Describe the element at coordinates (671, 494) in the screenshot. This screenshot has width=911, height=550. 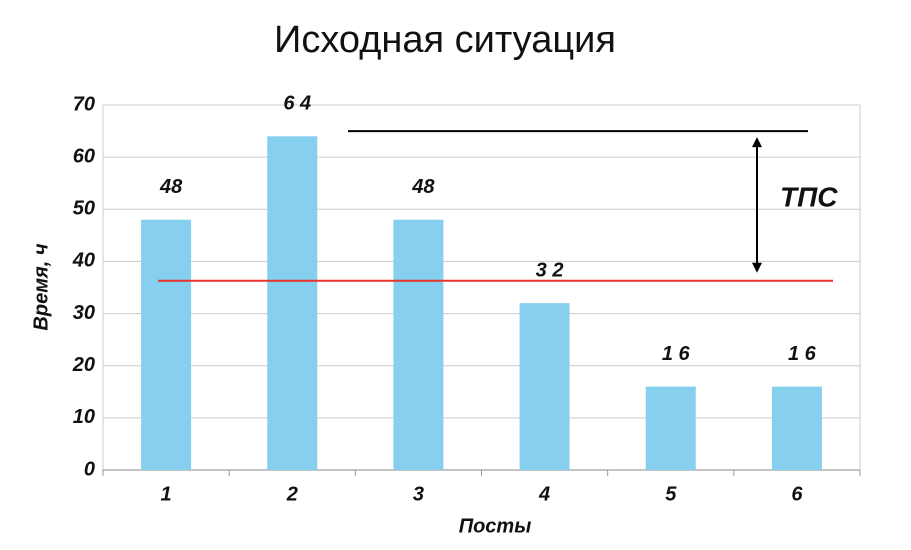
I see `x-tick-label: 5` at that location.